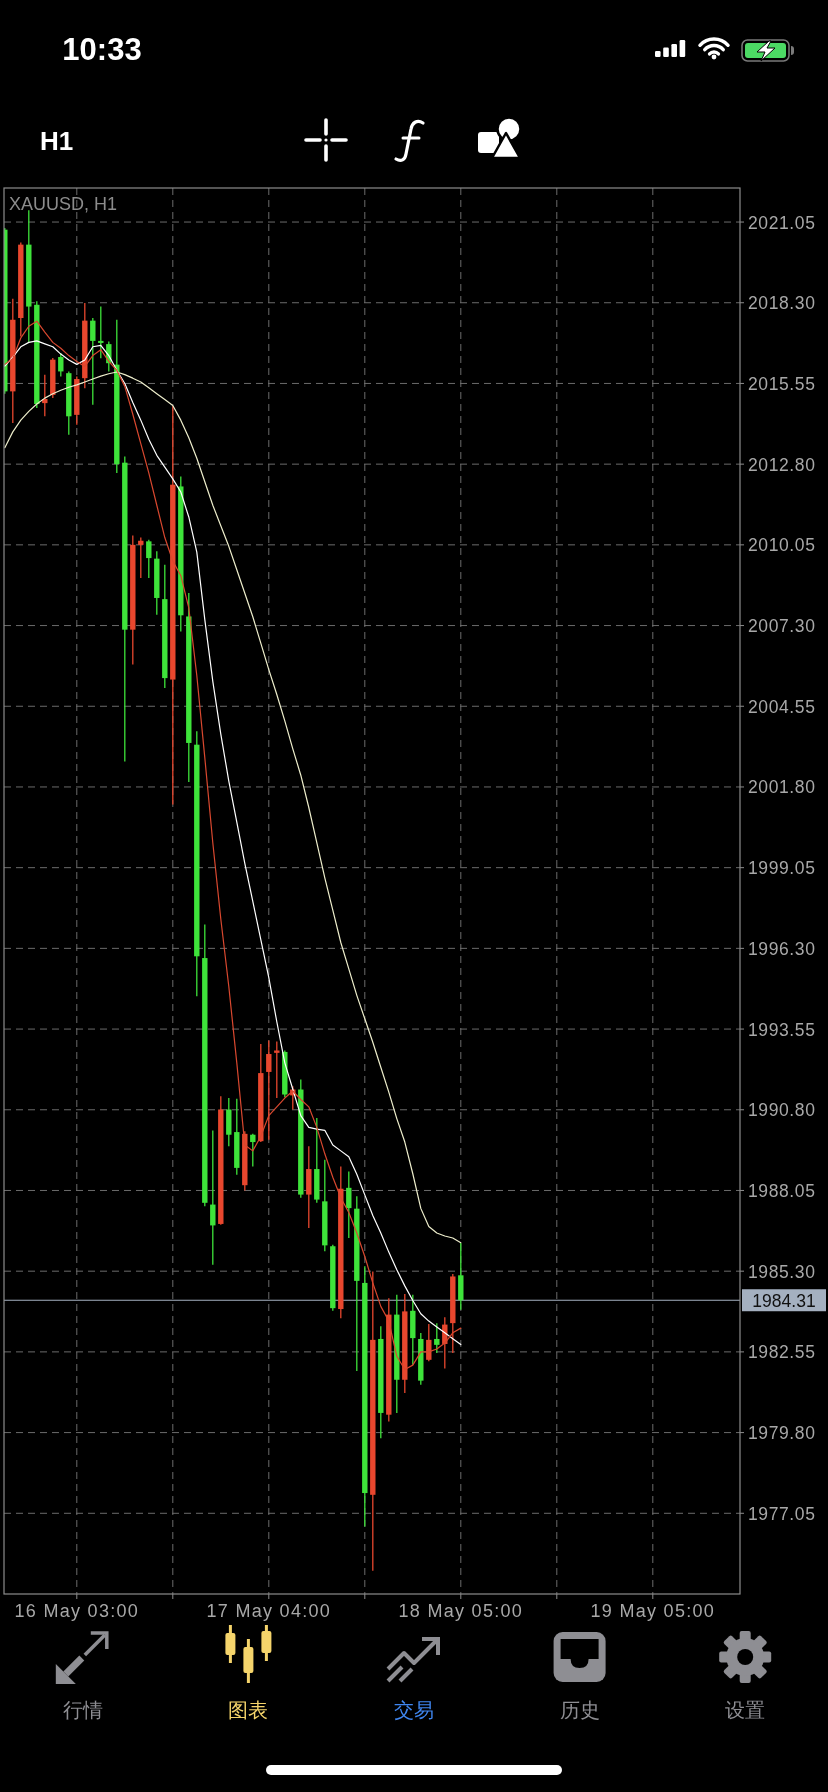 Image resolution: width=828 pixels, height=1792 pixels. Describe the element at coordinates (782, 1271) in the screenshot. I see `y-tick-label: 1985.30` at that location.